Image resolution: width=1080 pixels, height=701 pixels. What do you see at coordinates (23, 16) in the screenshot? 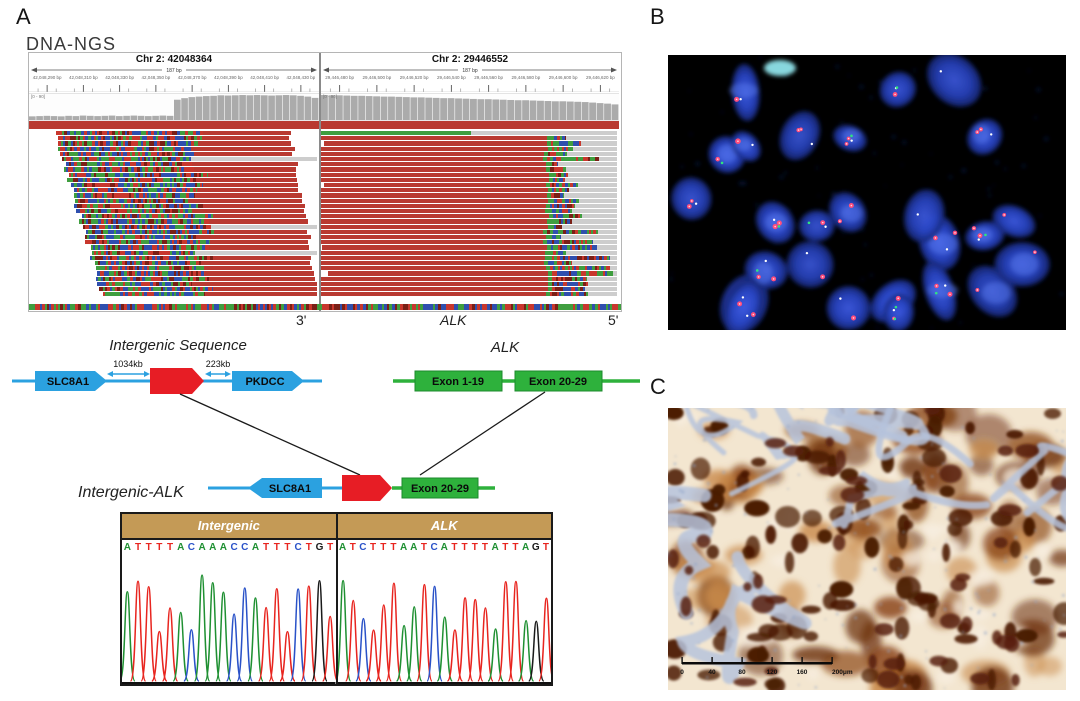
I see `panel-a-label: A` at bounding box center [23, 16].